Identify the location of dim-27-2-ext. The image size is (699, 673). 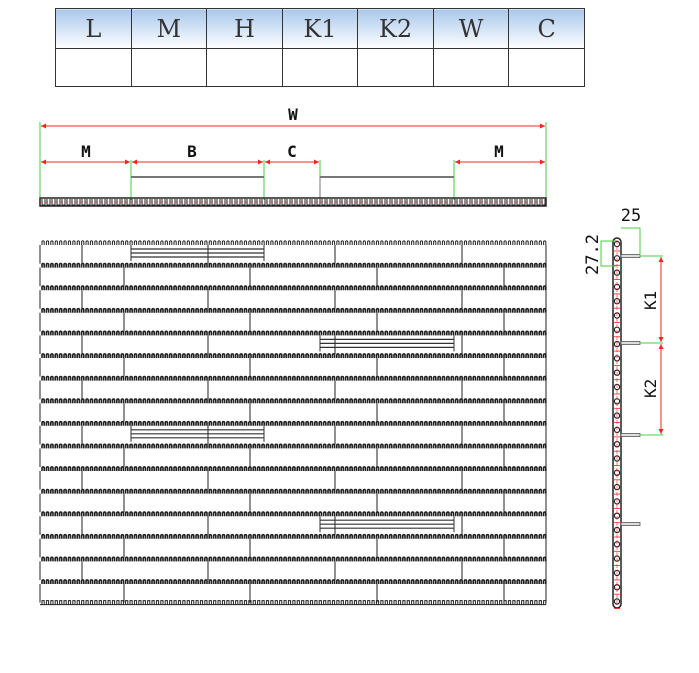
(608, 253).